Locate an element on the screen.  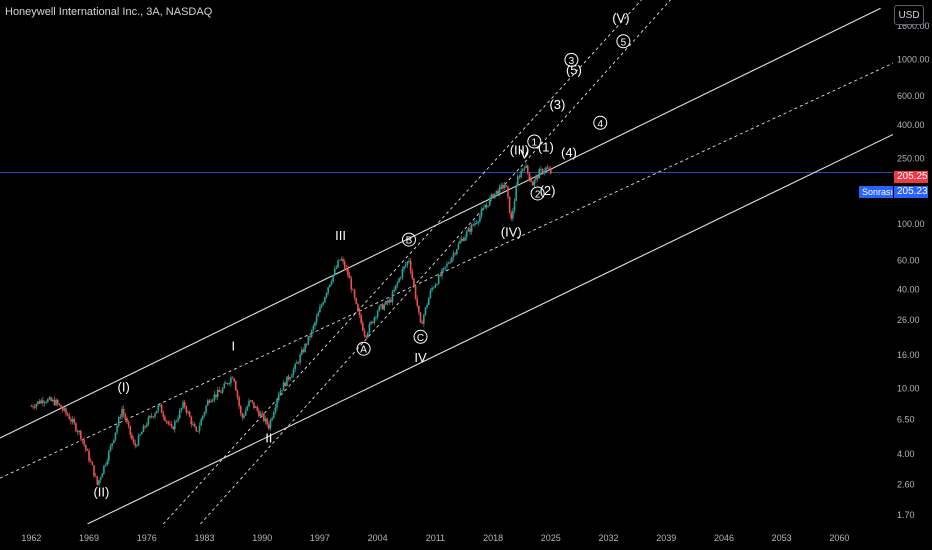
currency-button: USD is located at coordinates (909, 15).